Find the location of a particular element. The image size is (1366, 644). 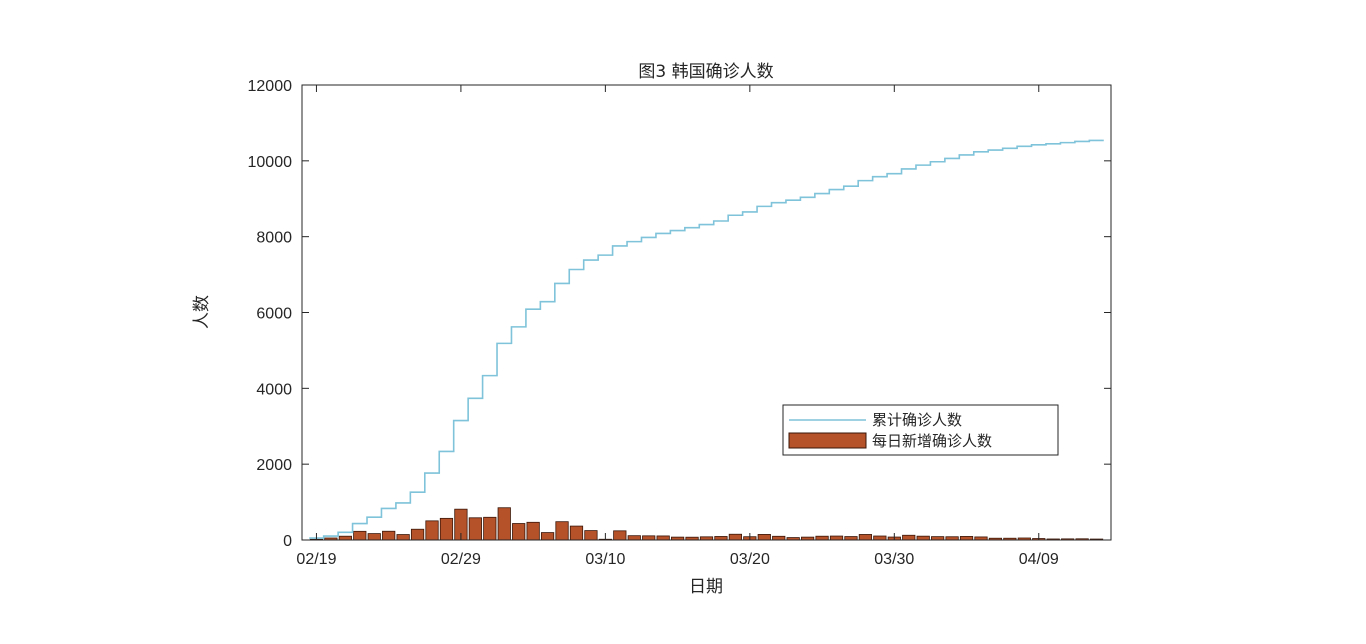

bar-03/27 is located at coordinates (851, 538).